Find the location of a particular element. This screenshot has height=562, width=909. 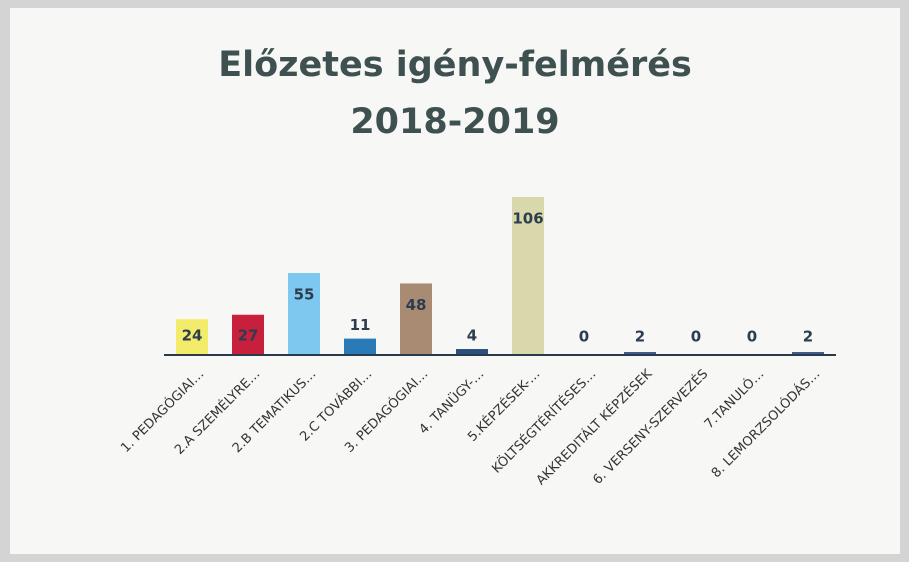

data-label: 4 is located at coordinates (472, 336).